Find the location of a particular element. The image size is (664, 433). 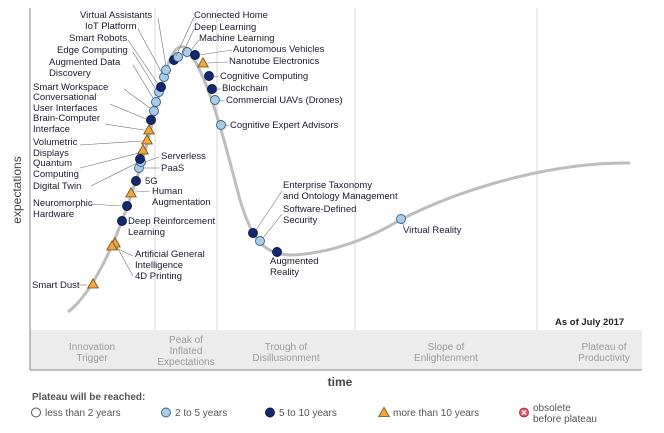

leader-edge-computing is located at coordinates (144, 70).